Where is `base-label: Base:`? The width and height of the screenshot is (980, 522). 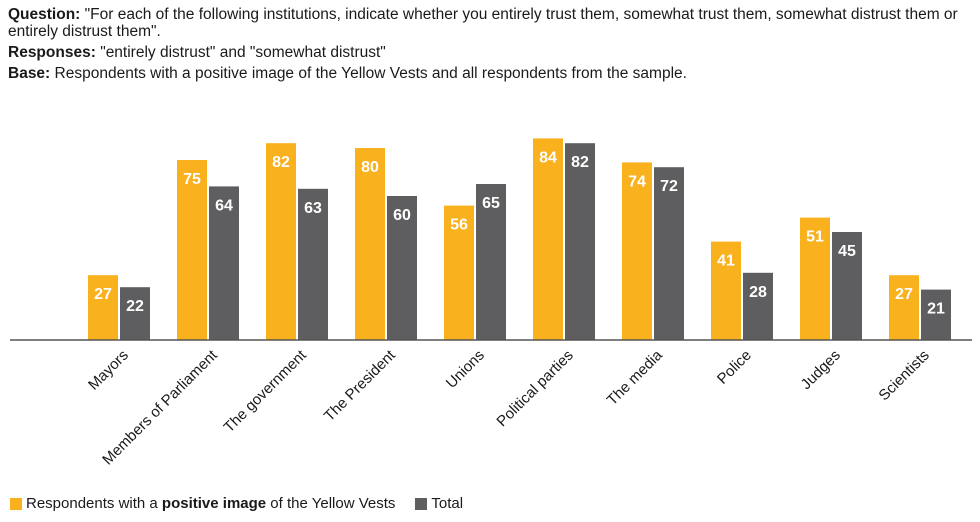
base-label: Base: is located at coordinates (29, 73).